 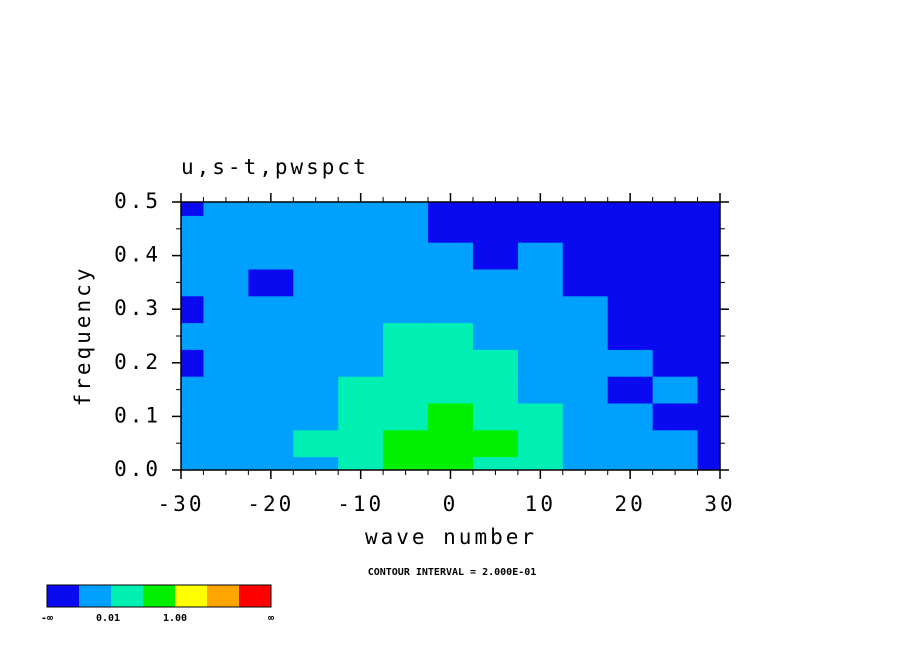 I want to click on y-tick-label: 0.1, so click(x=137, y=415).